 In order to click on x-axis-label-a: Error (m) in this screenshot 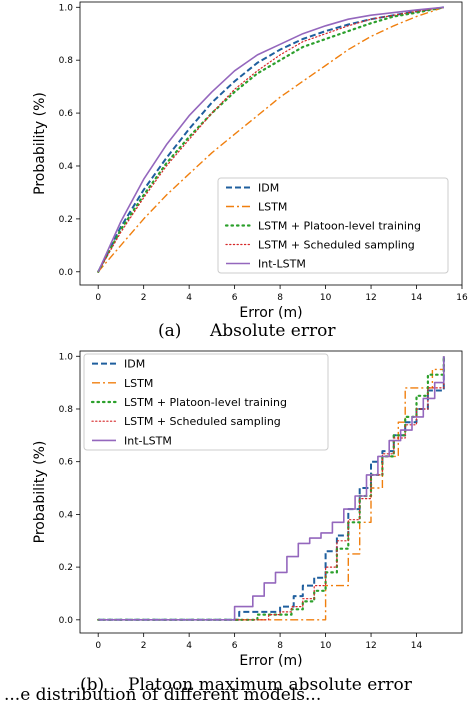, I will do `click(270, 313)`.